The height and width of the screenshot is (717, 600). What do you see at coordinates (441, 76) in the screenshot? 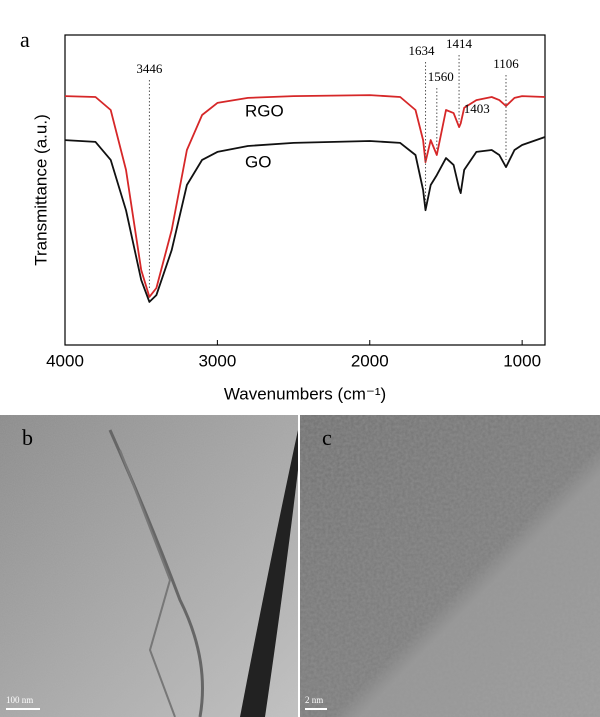
I see `peak-label: 1560` at bounding box center [441, 76].